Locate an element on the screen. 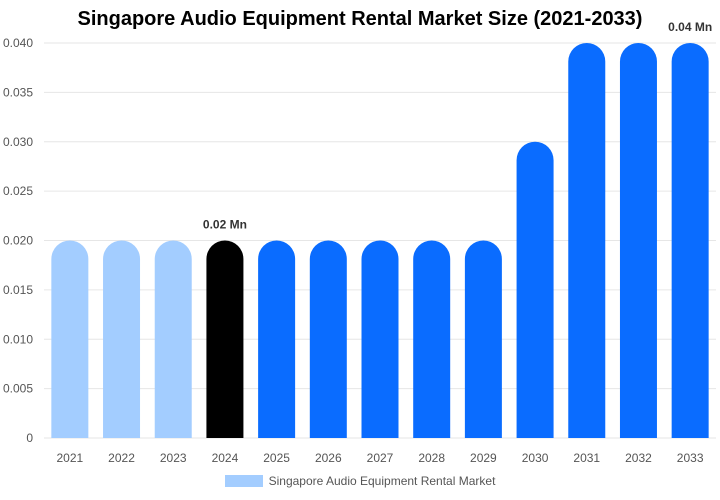  data-label-2033: 0.04 Mn is located at coordinates (690, 27).